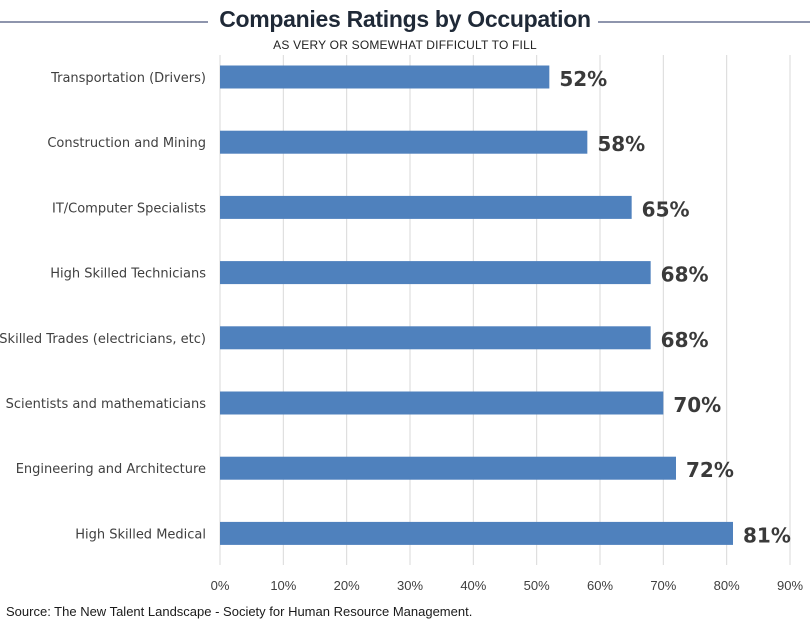 This screenshot has width=810, height=630. Describe the element at coordinates (666, 209) in the screenshot. I see `value-label: 65%` at that location.